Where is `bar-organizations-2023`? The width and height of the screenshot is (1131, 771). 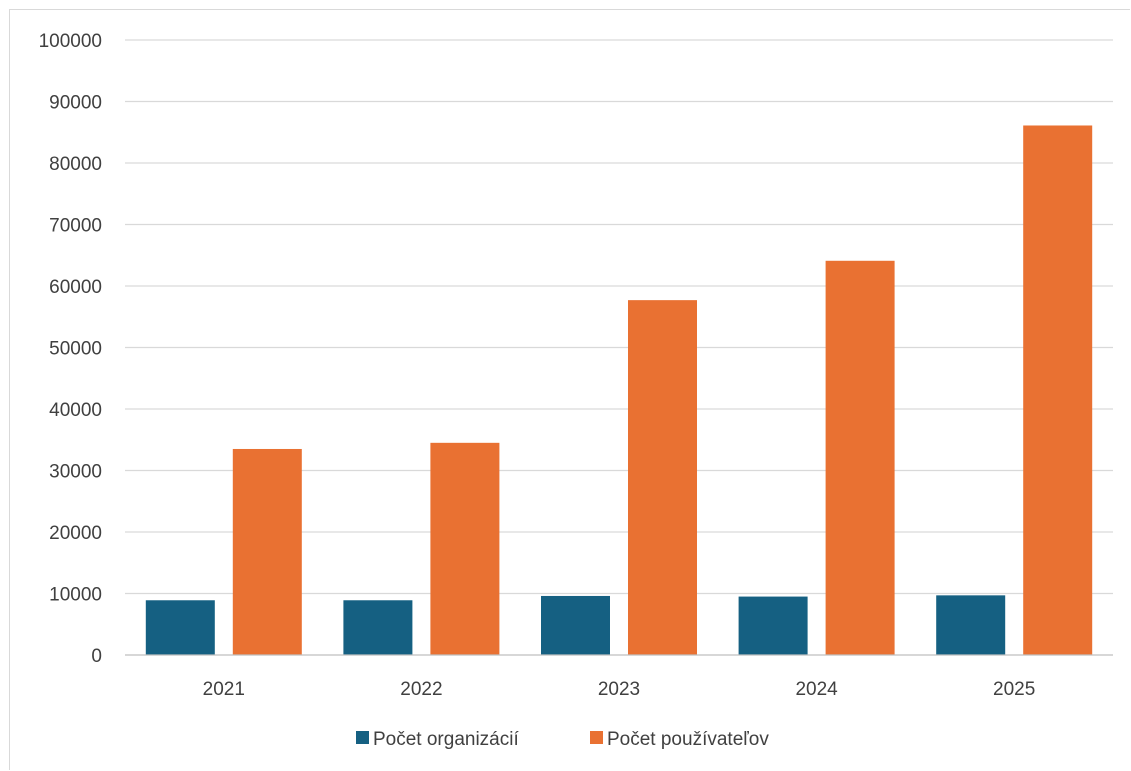 bar-organizations-2023 is located at coordinates (575, 625).